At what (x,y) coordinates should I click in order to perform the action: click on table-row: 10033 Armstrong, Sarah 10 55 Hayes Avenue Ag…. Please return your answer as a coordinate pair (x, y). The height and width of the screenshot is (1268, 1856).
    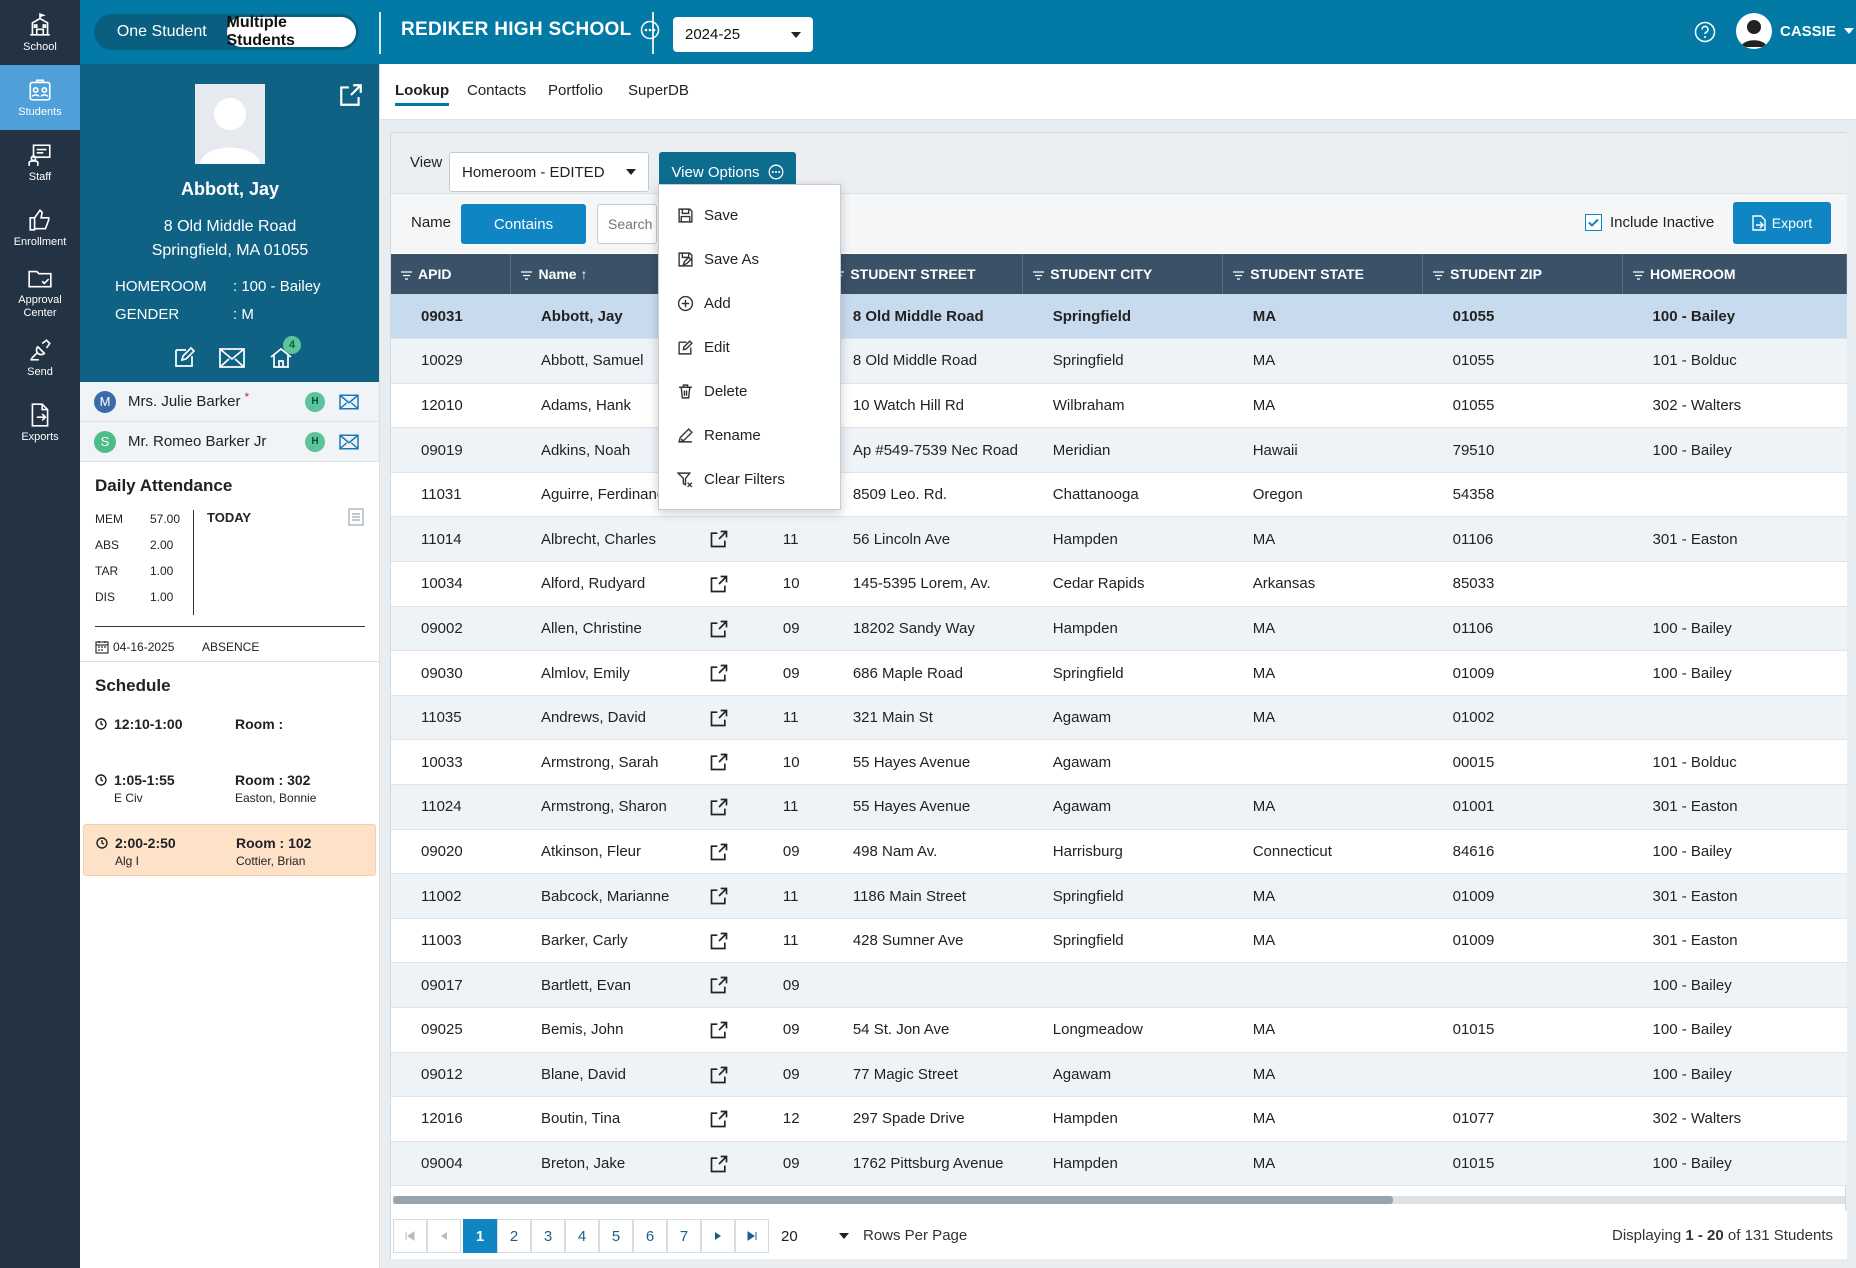
    Looking at the image, I should click on (1119, 762).